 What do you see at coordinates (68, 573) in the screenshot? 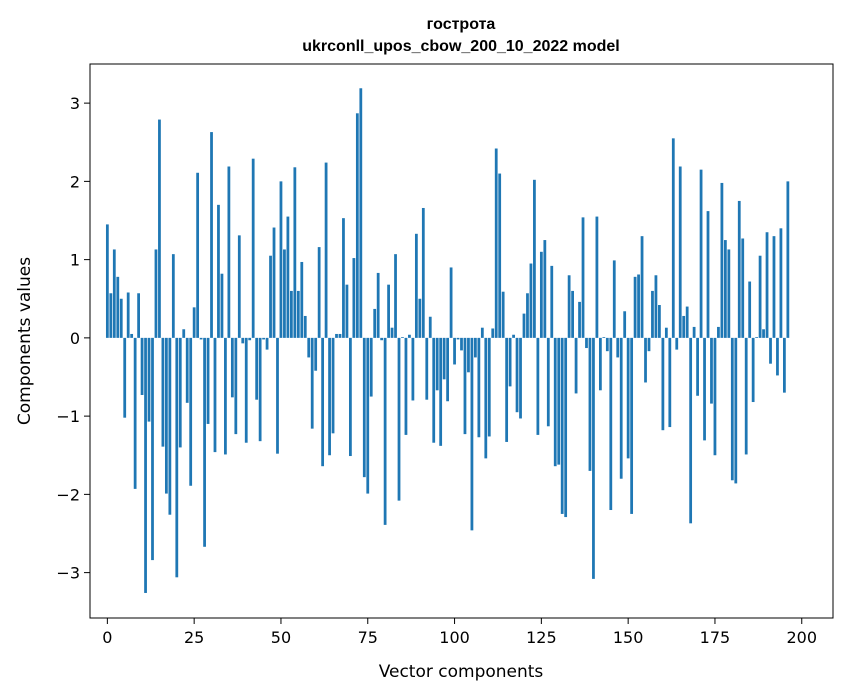
I see `y-tick-label: −3` at bounding box center [68, 573].